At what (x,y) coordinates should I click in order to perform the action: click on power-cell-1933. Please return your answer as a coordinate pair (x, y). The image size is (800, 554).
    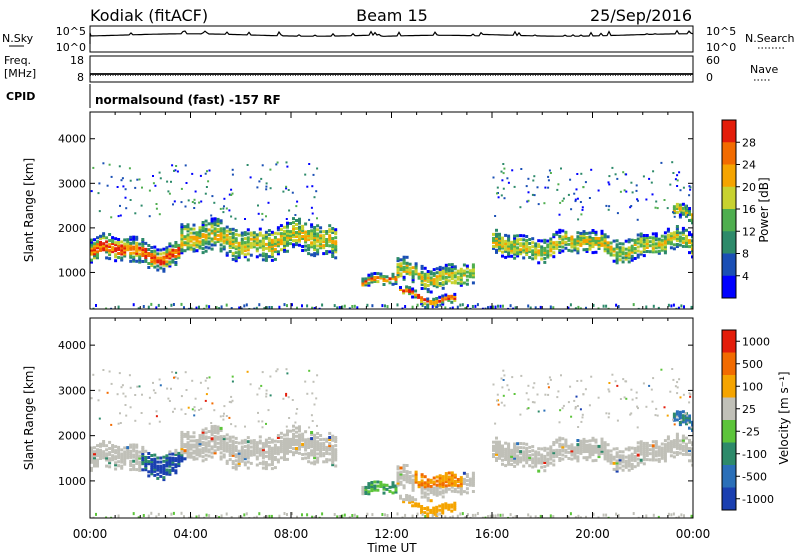
    Looking at the image, I should click on (167, 181).